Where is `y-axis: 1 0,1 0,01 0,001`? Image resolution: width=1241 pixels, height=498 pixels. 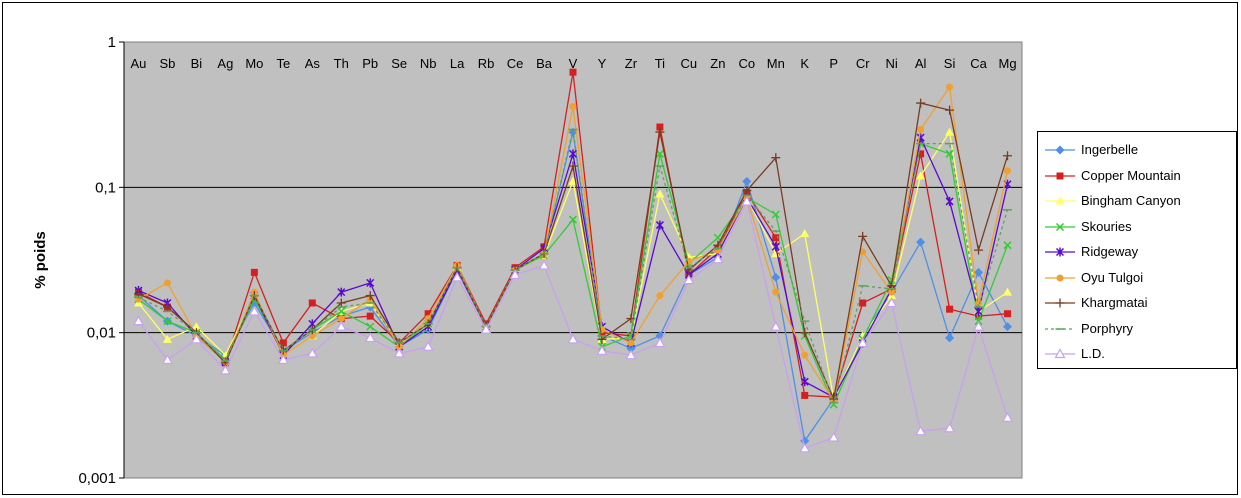 y-axis: 1 0,1 0,01 0,001 is located at coordinates (101, 260).